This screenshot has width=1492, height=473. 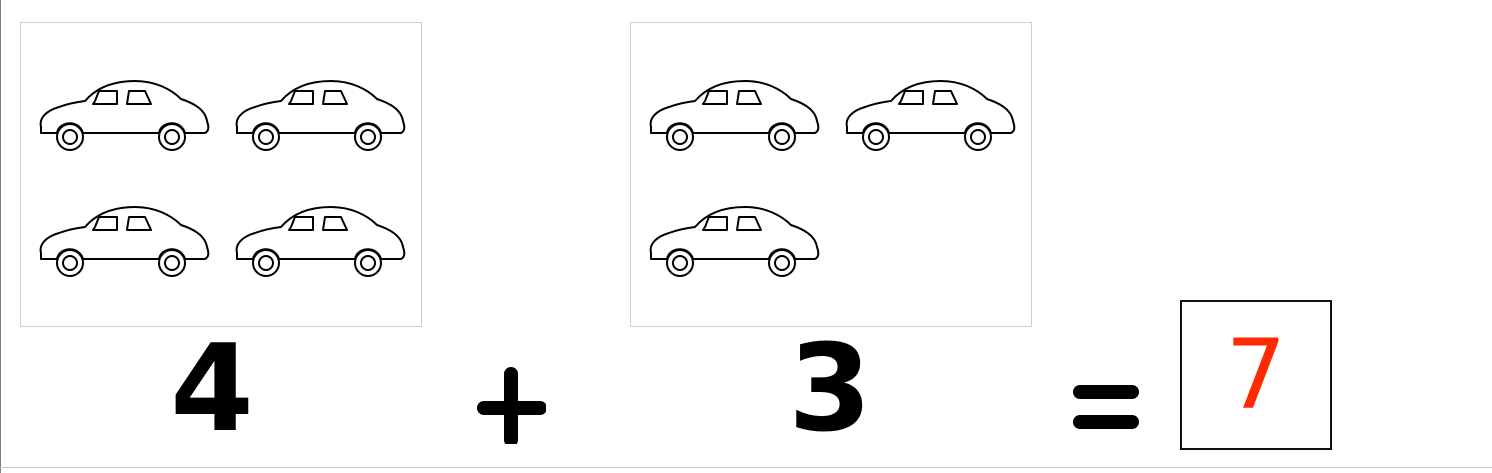 What do you see at coordinates (512, 407) in the screenshot?
I see `plus-icon` at bounding box center [512, 407].